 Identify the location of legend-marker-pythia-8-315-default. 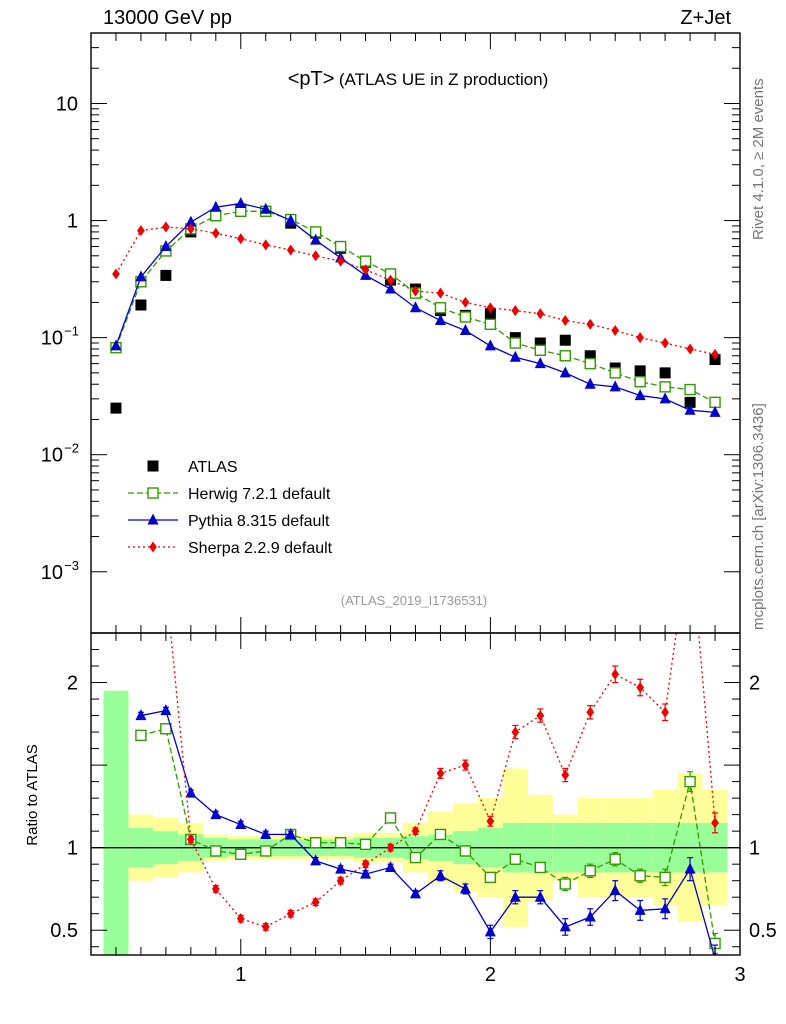
(153, 519).